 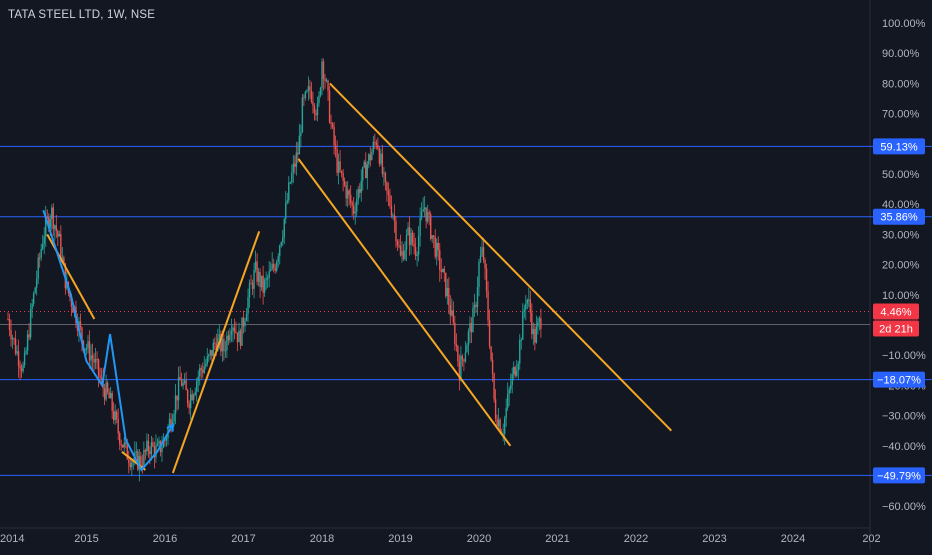 I want to click on x-tick-label: 2023, so click(x=714, y=539).